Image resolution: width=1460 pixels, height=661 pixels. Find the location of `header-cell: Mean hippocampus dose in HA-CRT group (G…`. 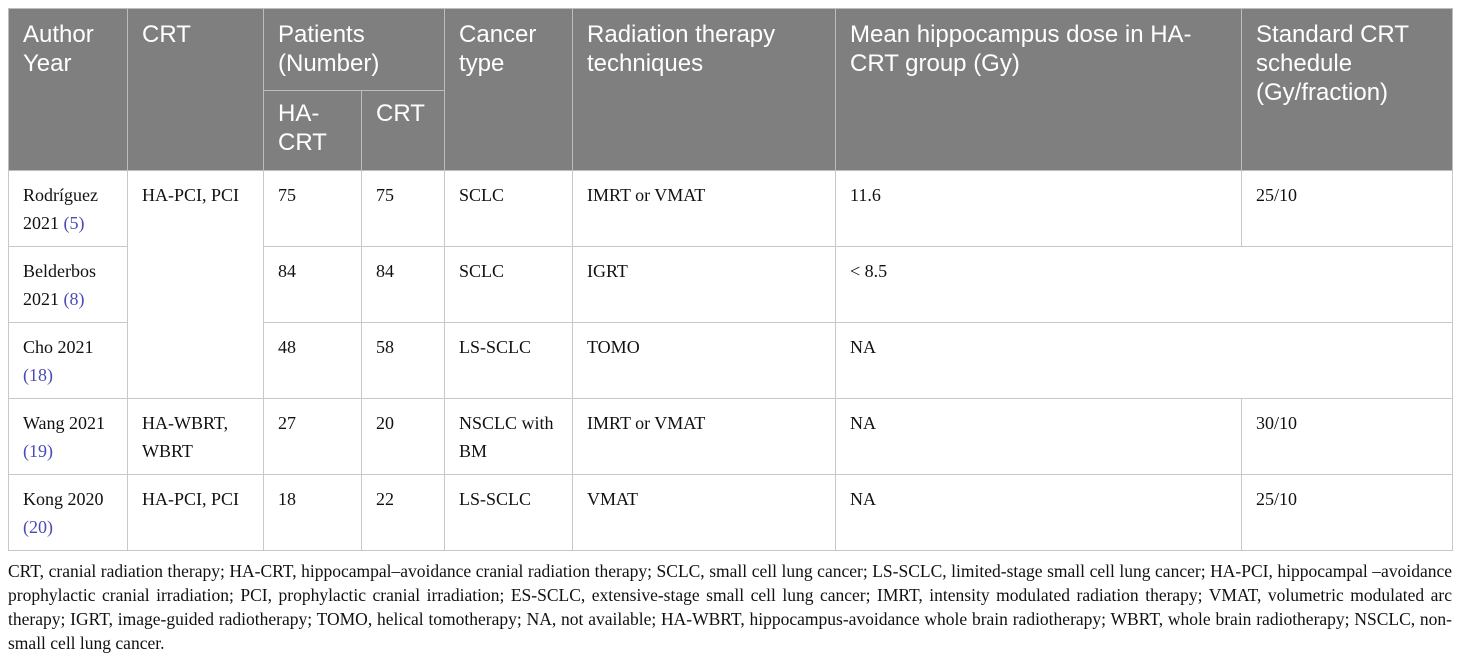

header-cell: Mean hippocampus dose in HA-CRT group (G… is located at coordinates (1039, 89).